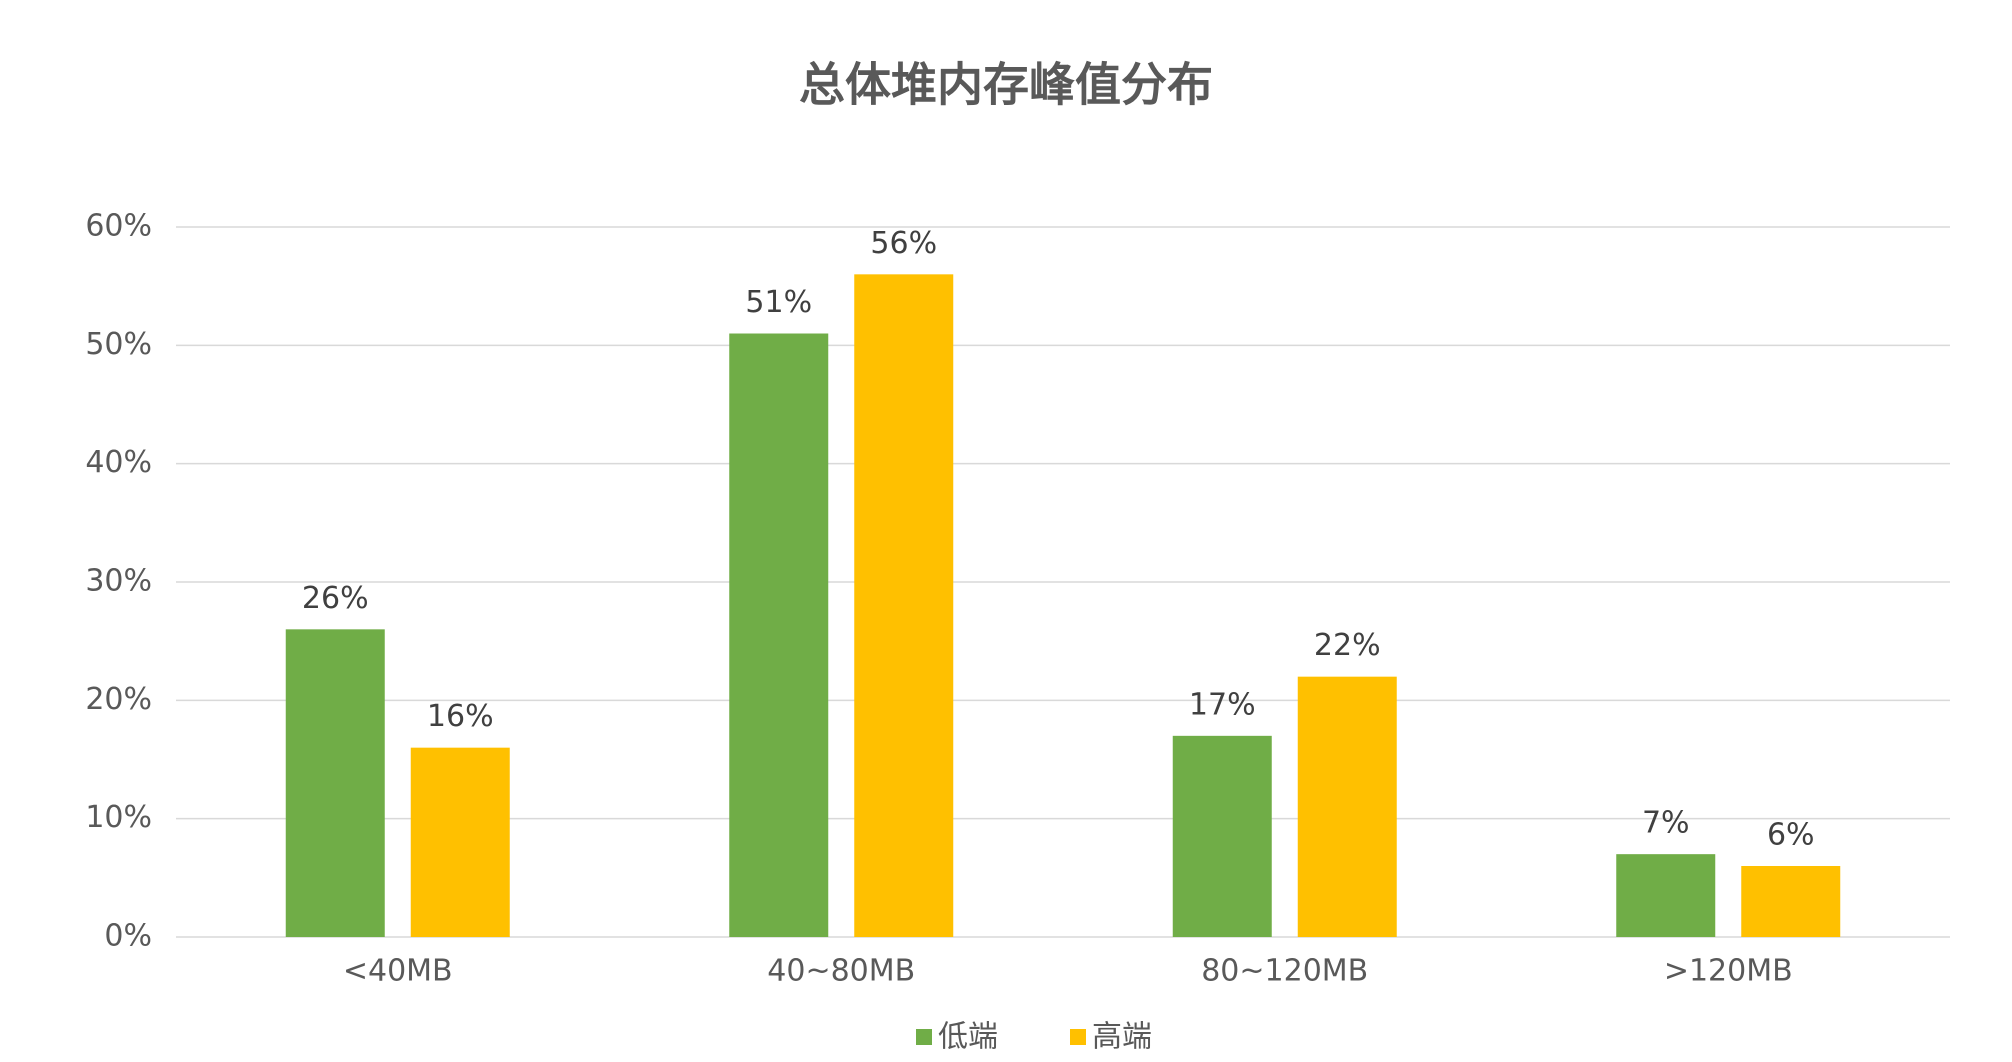 The image size is (2012, 1062). I want to click on data-label: 51%, so click(778, 302).